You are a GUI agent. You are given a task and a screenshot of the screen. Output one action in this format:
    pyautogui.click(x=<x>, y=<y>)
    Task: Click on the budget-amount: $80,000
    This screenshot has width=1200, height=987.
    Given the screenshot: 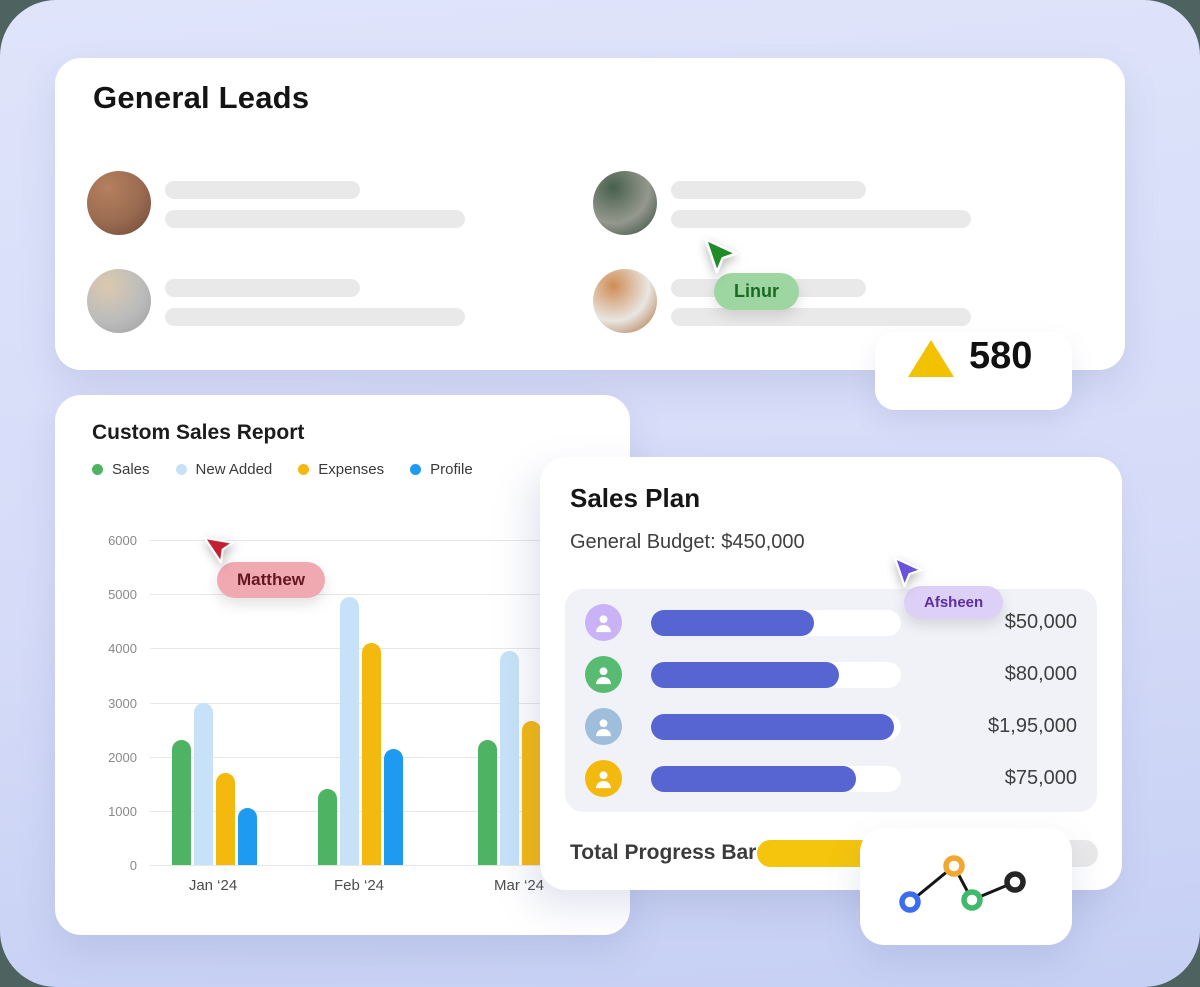 What is the action you would take?
    pyautogui.click(x=1040, y=674)
    